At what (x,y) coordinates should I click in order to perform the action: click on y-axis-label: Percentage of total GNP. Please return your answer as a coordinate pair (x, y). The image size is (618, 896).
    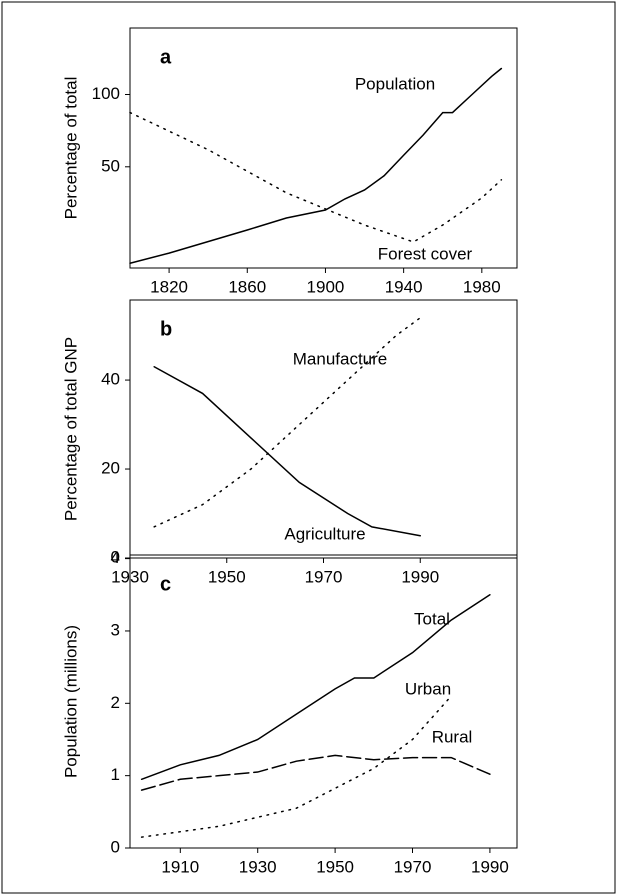
    Looking at the image, I should click on (70, 429).